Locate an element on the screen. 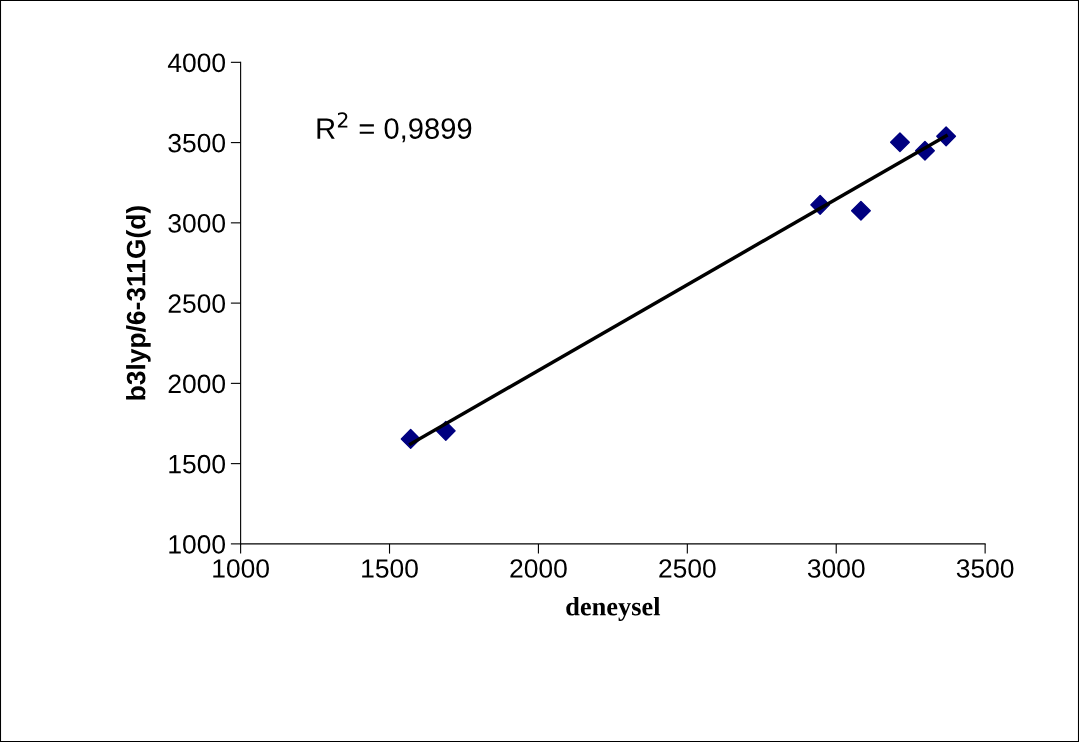  x-tick-label: 1000 is located at coordinates (241, 568).